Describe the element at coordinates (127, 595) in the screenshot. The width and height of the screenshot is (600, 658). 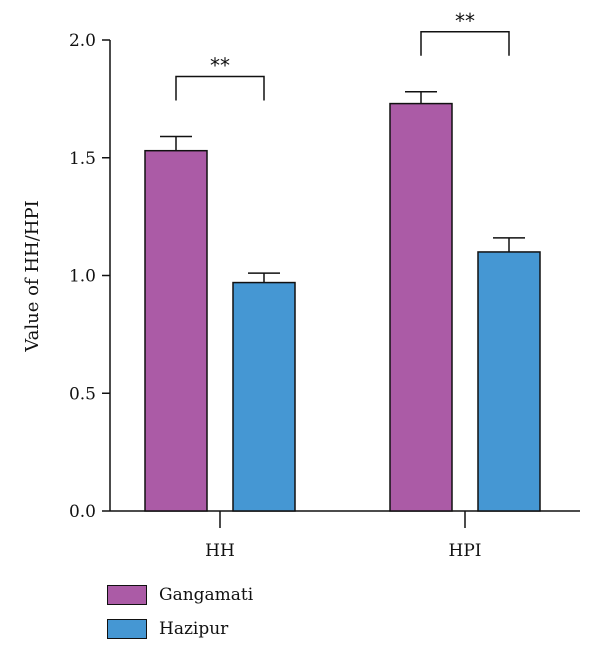
I see `legend-swatch-gangamati` at that location.